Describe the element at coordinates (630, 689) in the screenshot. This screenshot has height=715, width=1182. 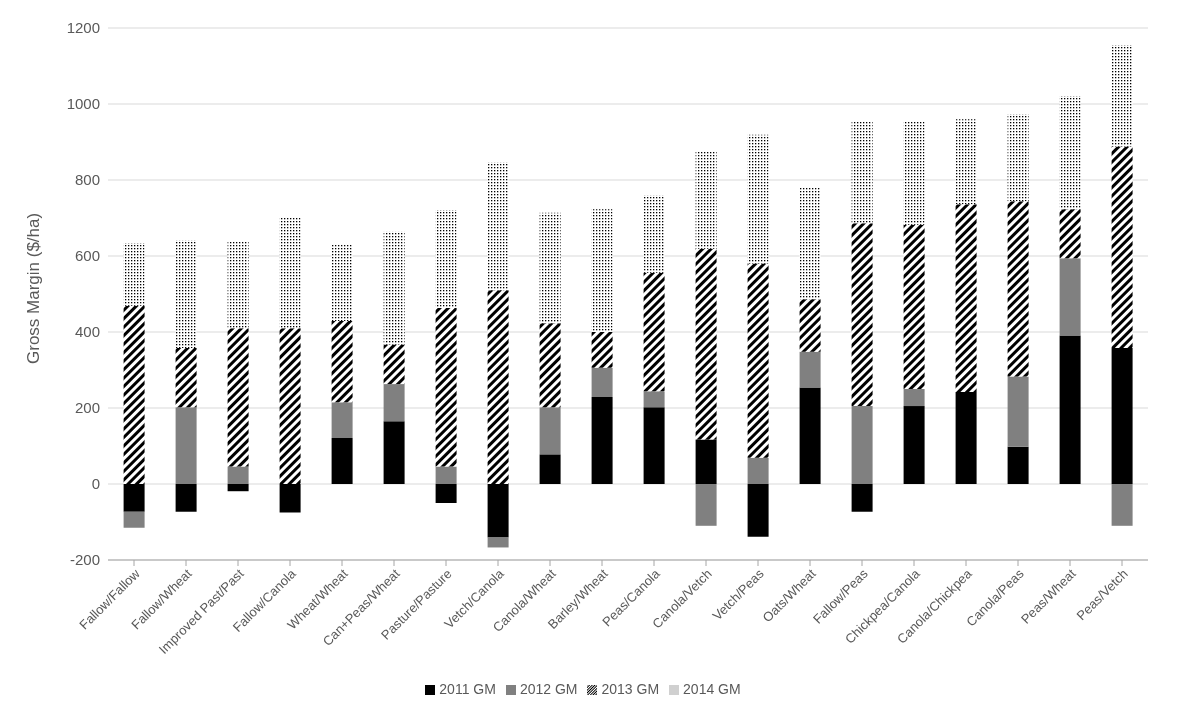
I see `legend-label: 2013 GM` at that location.